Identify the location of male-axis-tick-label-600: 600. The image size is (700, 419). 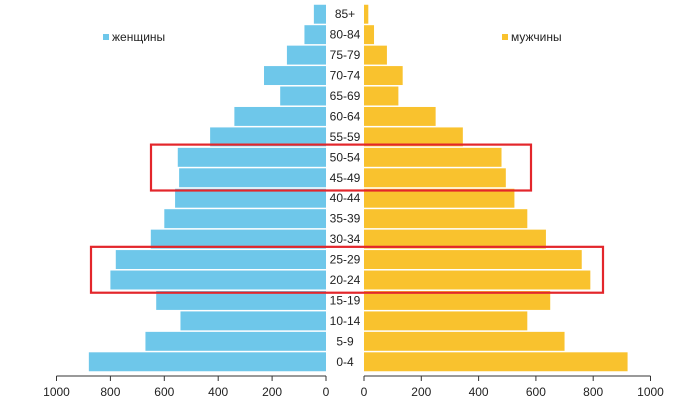
(536, 392).